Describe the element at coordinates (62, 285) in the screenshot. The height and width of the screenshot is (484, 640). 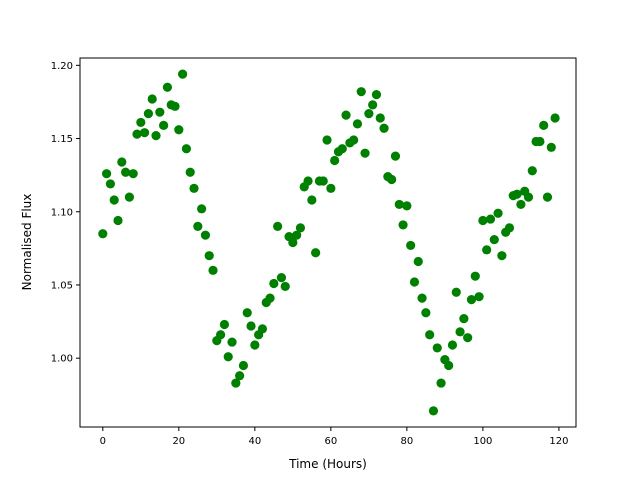
I see `y-tick-label: 1.05` at that location.